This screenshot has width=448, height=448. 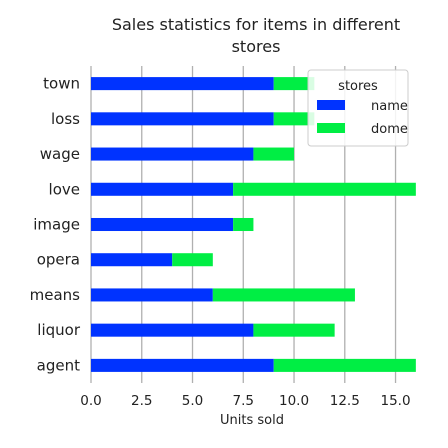 I want to click on bar-name-agent, so click(x=182, y=365).